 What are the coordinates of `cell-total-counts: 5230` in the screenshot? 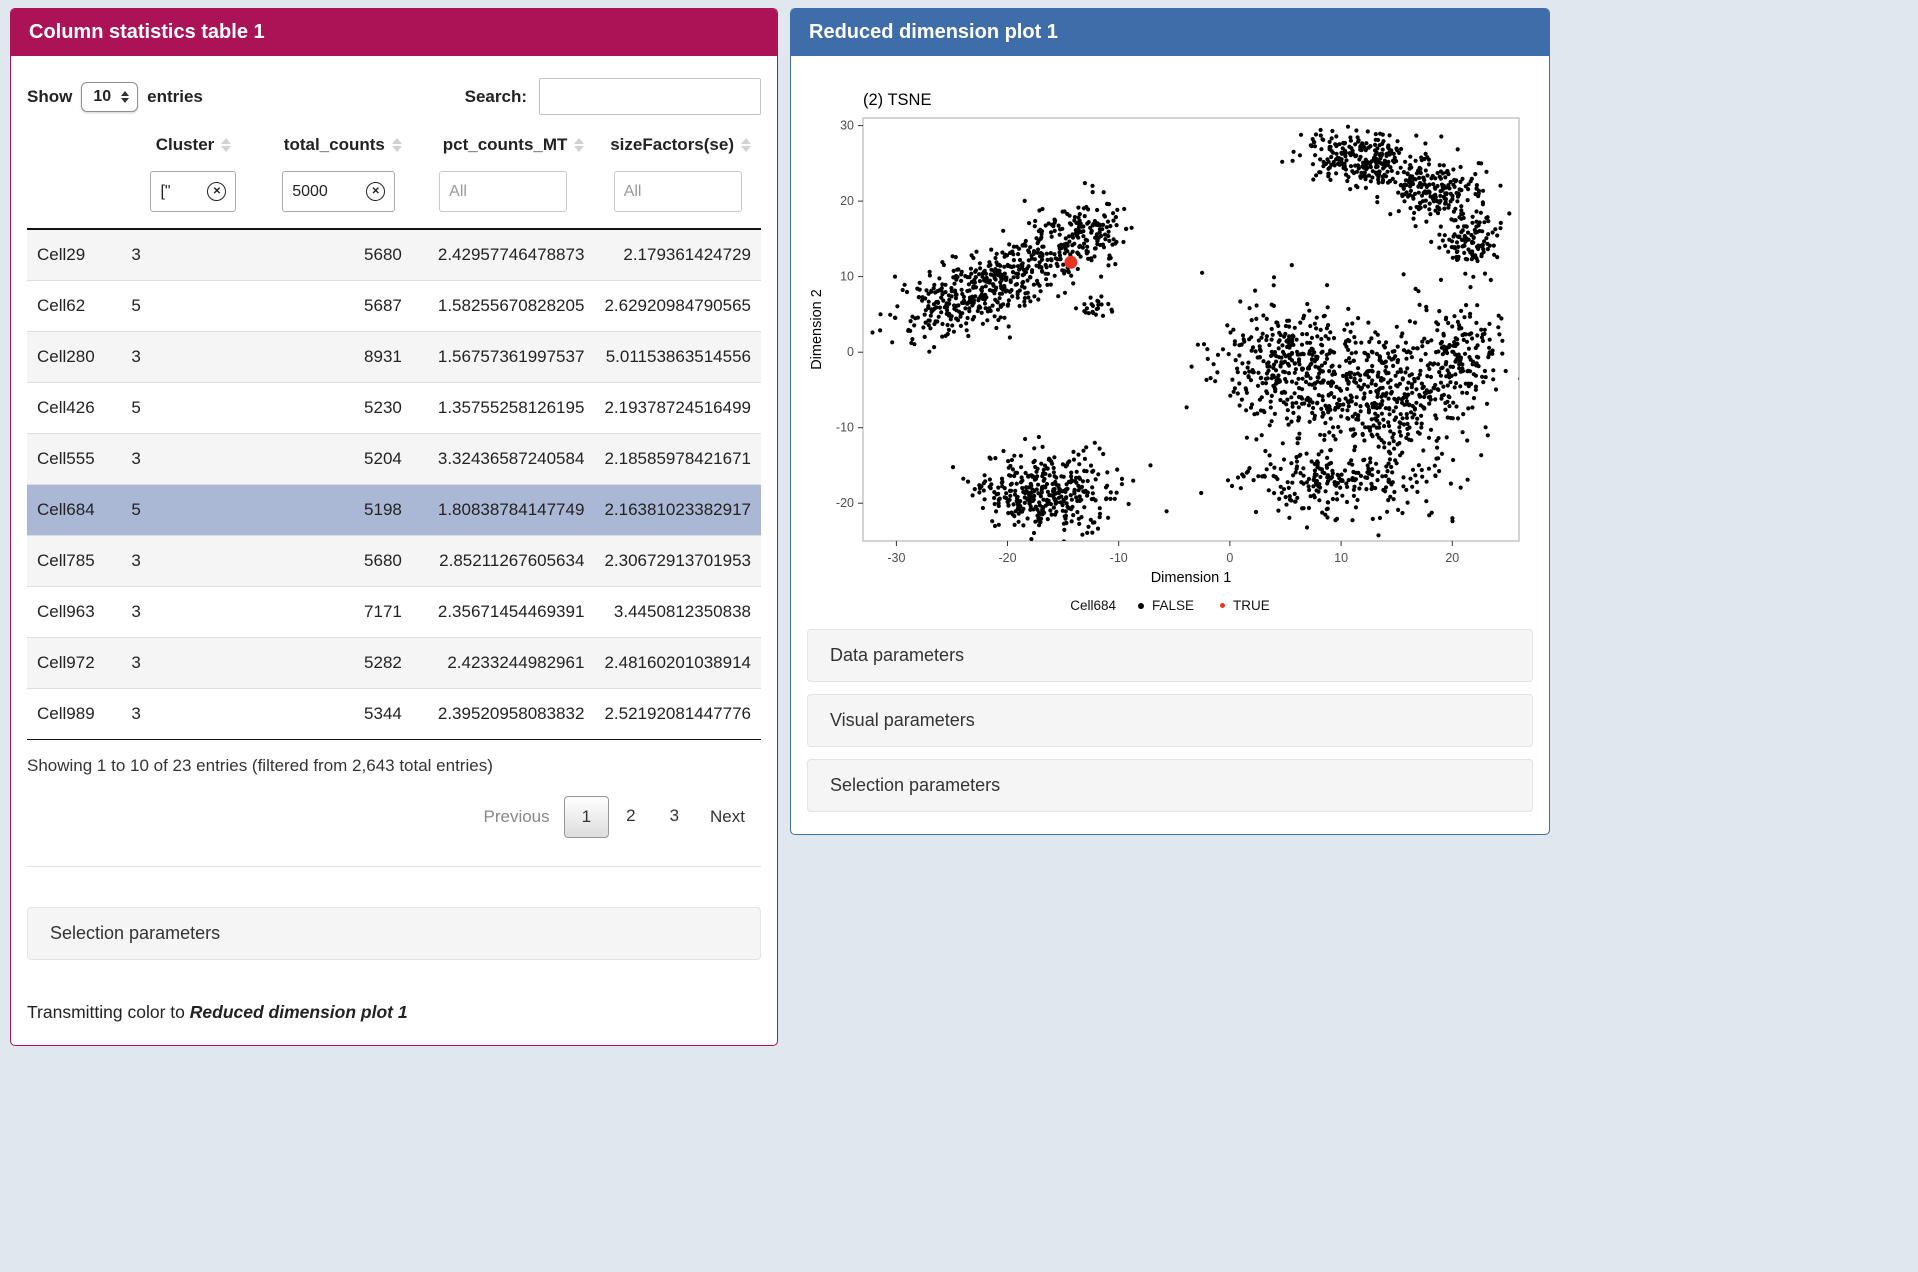 It's located at (338, 408).